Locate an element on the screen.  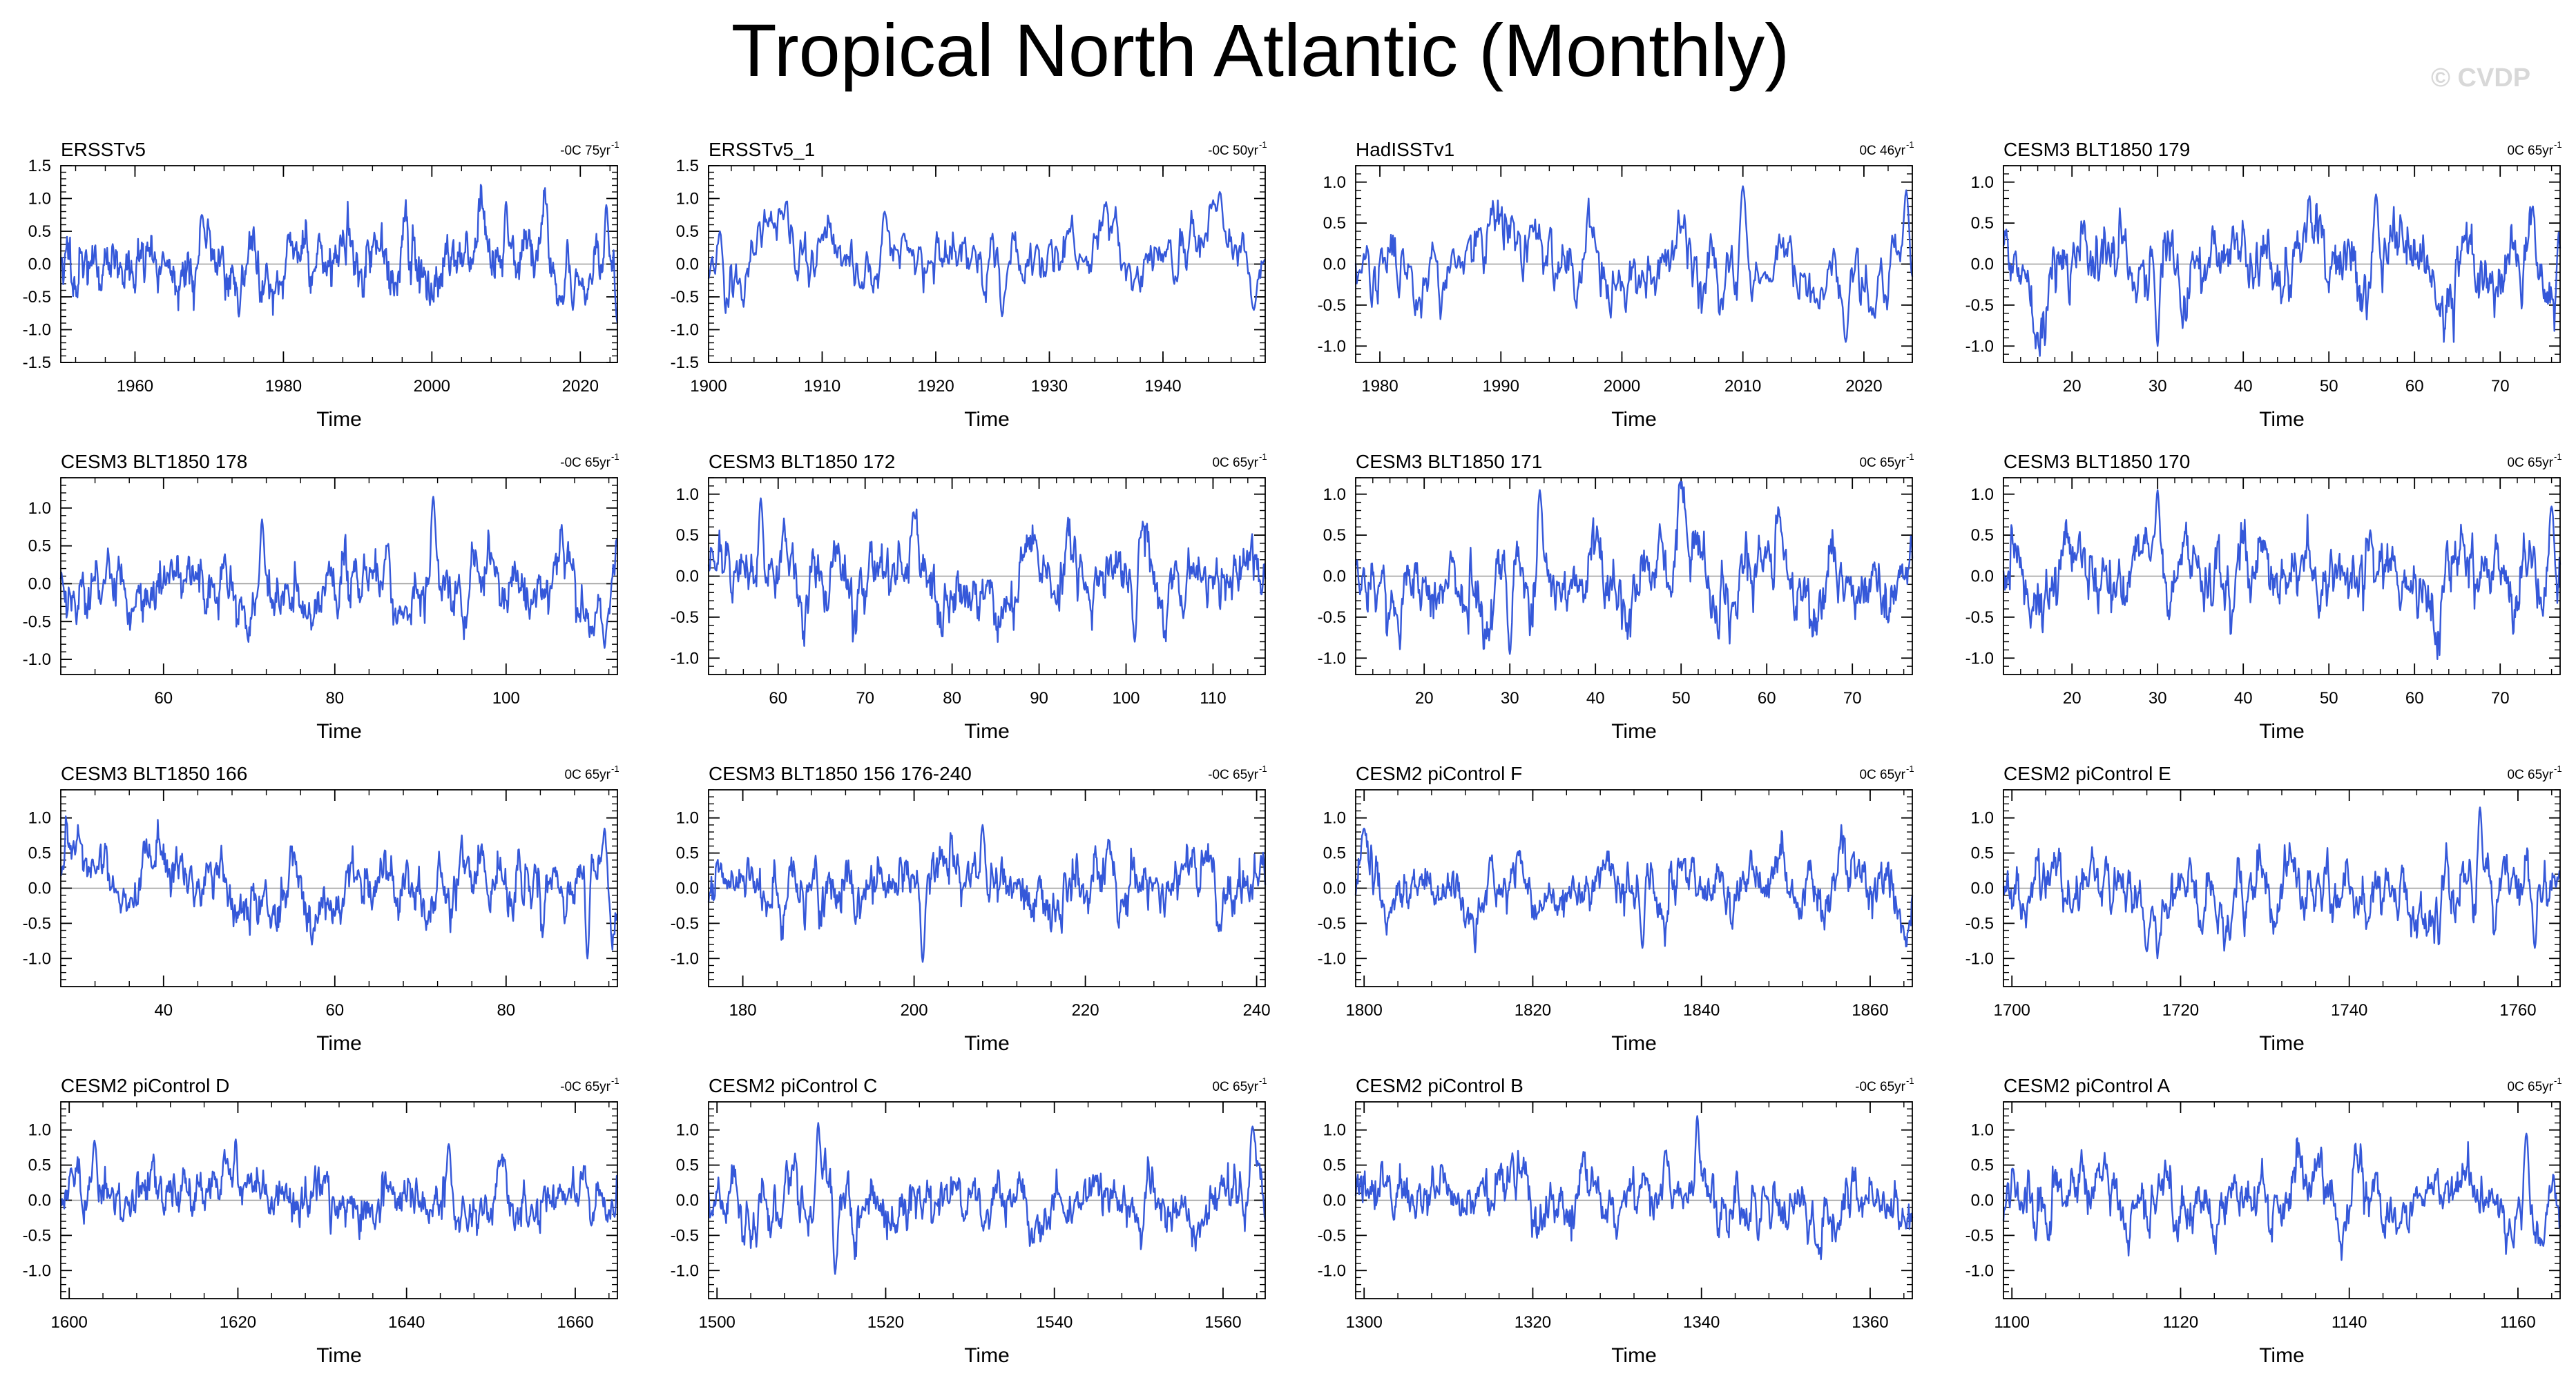
x-tick-label: 70 is located at coordinates (2500, 387).